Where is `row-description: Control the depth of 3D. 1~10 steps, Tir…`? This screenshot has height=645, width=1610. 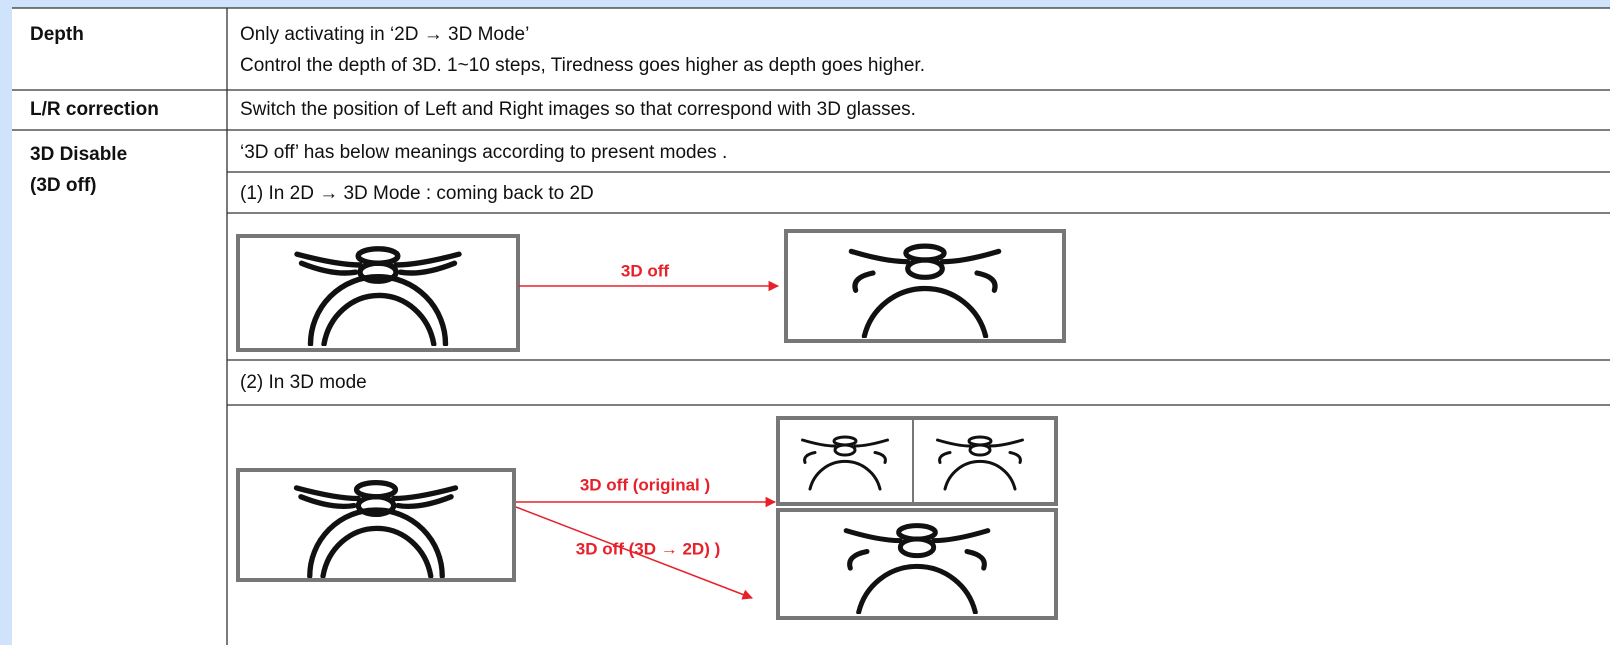
row-description: Control the depth of 3D. 1~10 steps, Tir… is located at coordinates (582, 65).